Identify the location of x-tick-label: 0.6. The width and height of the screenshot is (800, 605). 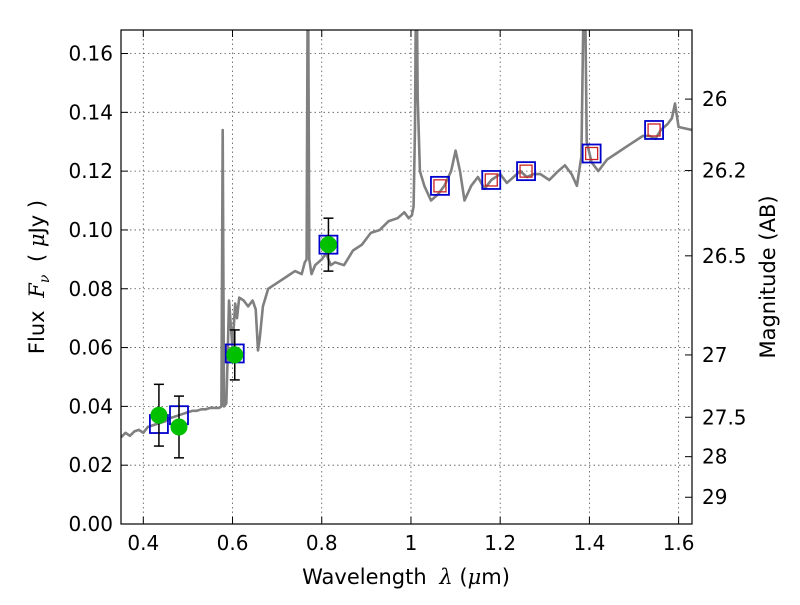
(233, 543).